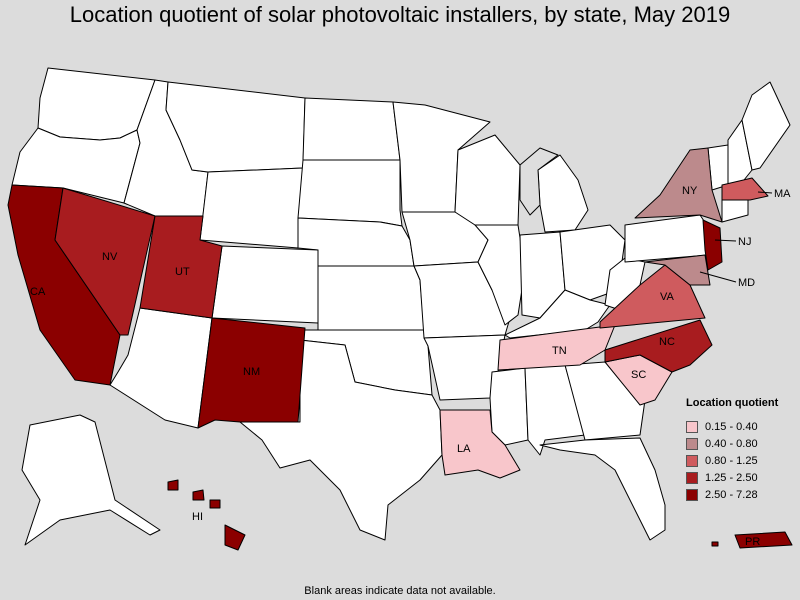 Image resolution: width=800 pixels, height=600 pixels. What do you see at coordinates (464, 449) in the screenshot?
I see `label-la: LA` at bounding box center [464, 449].